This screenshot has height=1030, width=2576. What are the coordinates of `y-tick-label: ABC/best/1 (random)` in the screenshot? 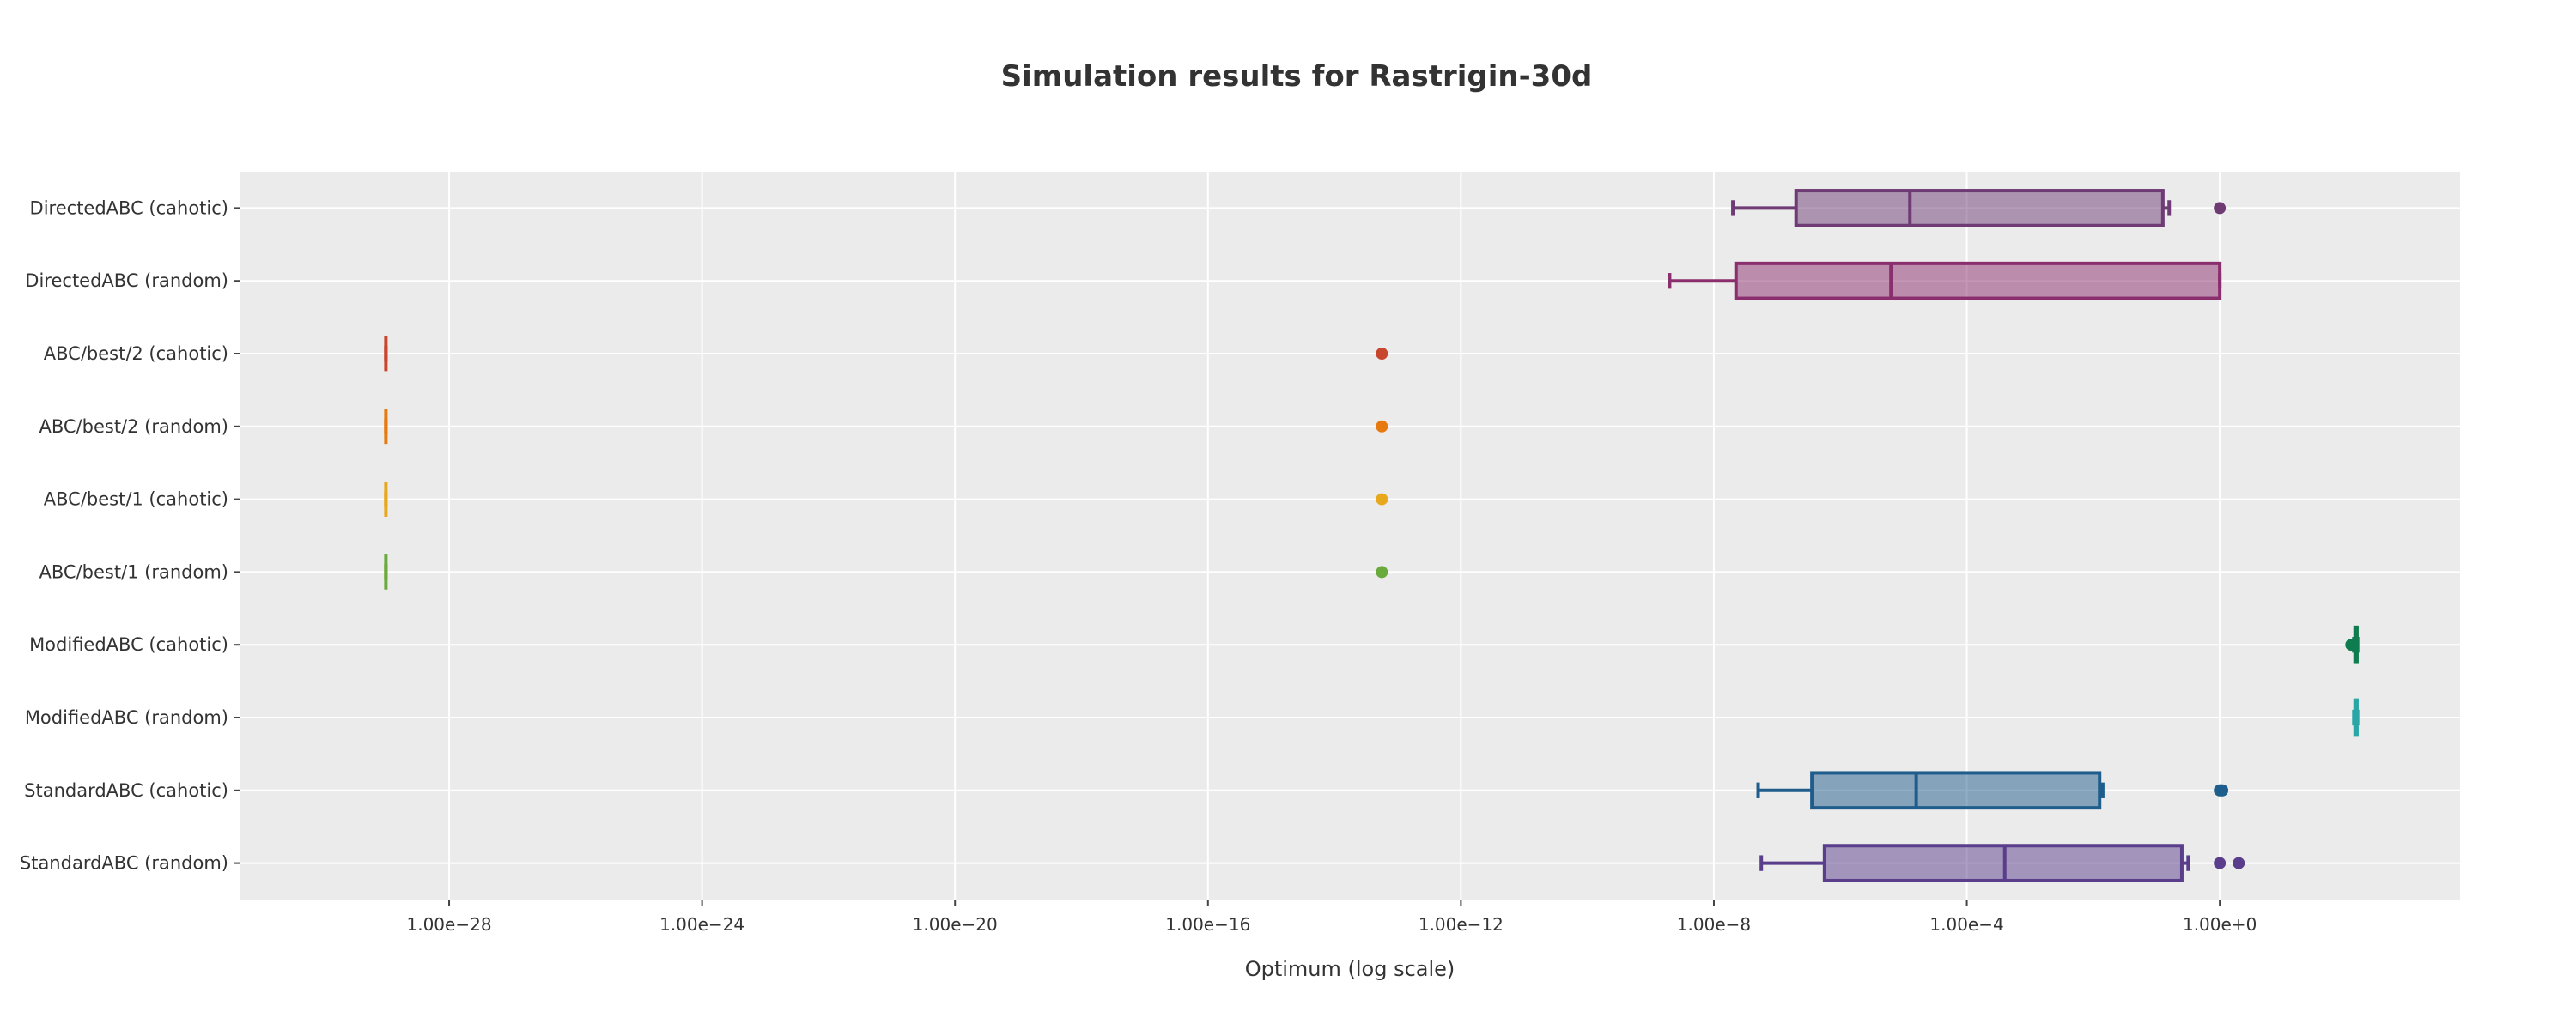 It's located at (133, 571).